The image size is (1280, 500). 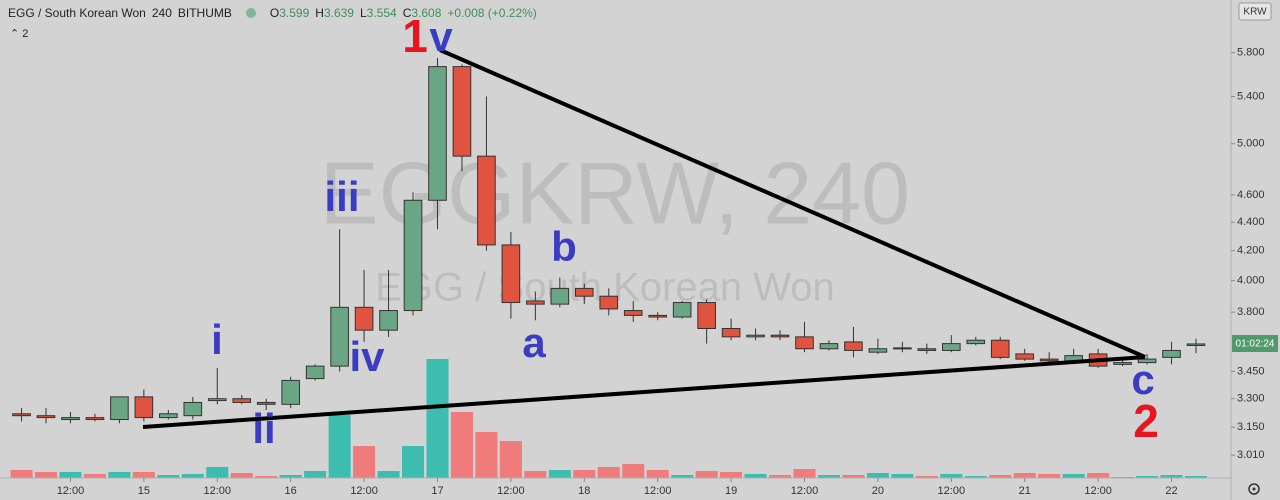 What do you see at coordinates (19, 34) in the screenshot?
I see `indicator-toggle: ⌃ 2` at bounding box center [19, 34].